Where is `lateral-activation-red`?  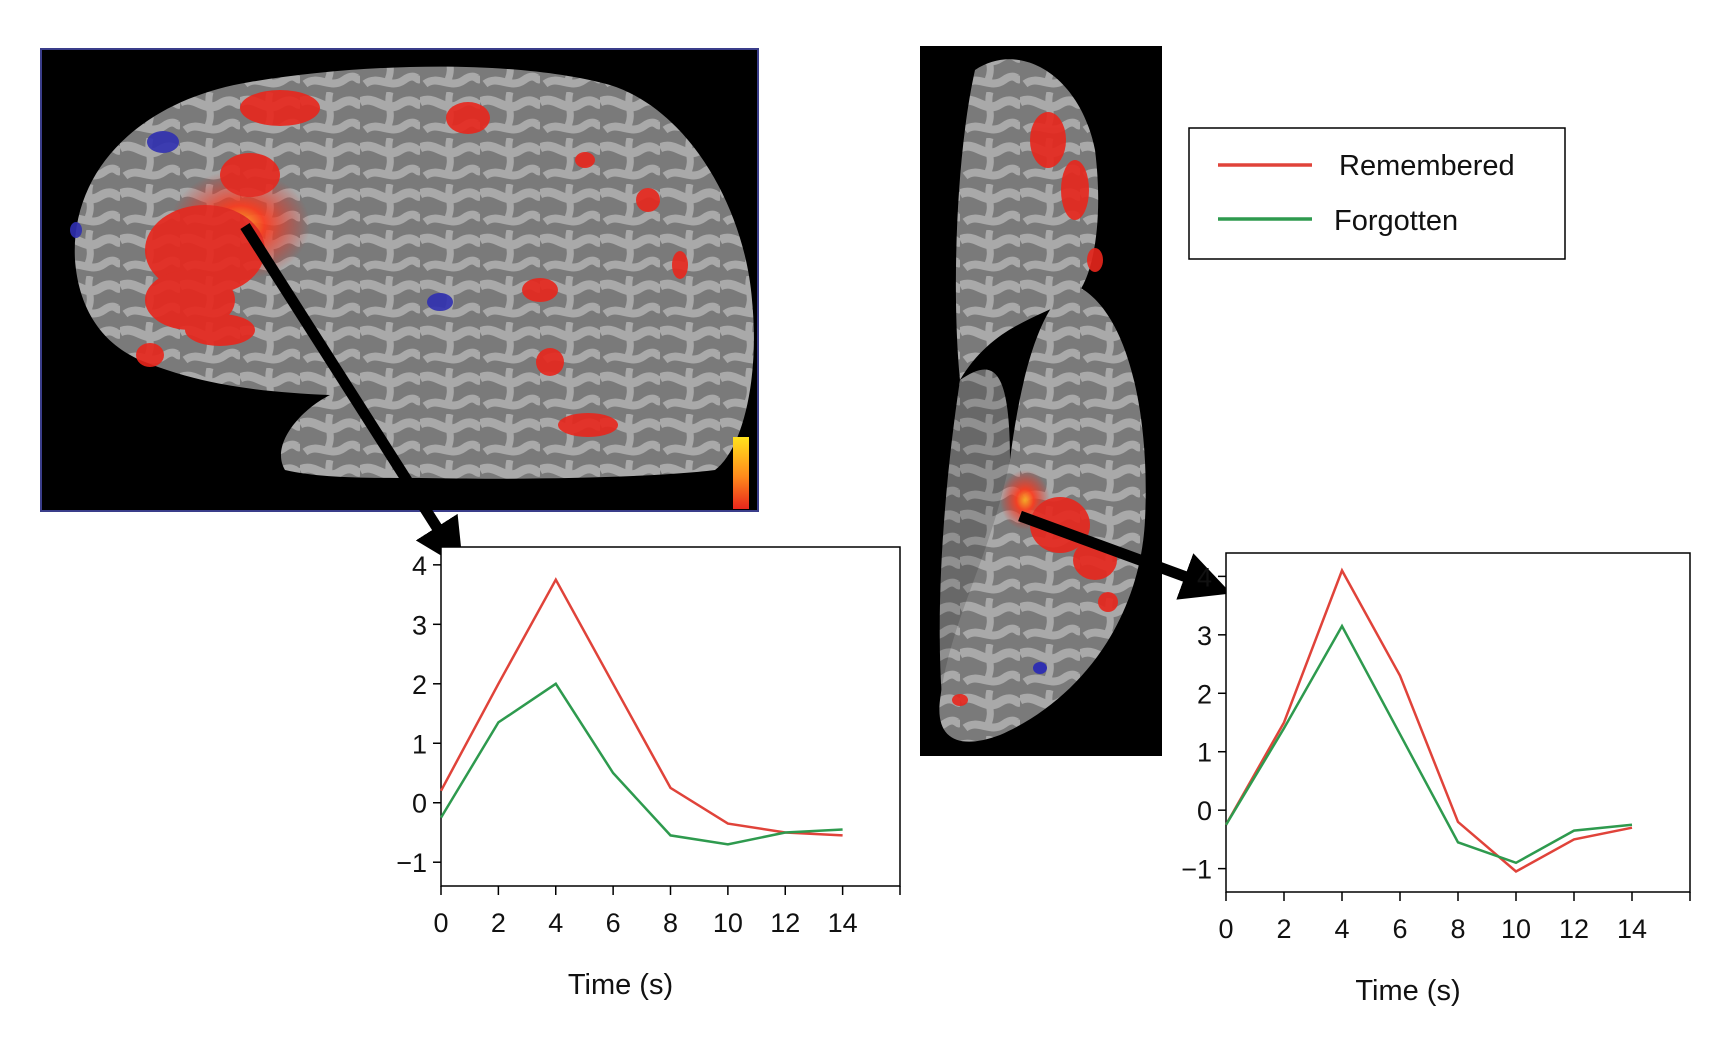 lateral-activation-red is located at coordinates (412, 263).